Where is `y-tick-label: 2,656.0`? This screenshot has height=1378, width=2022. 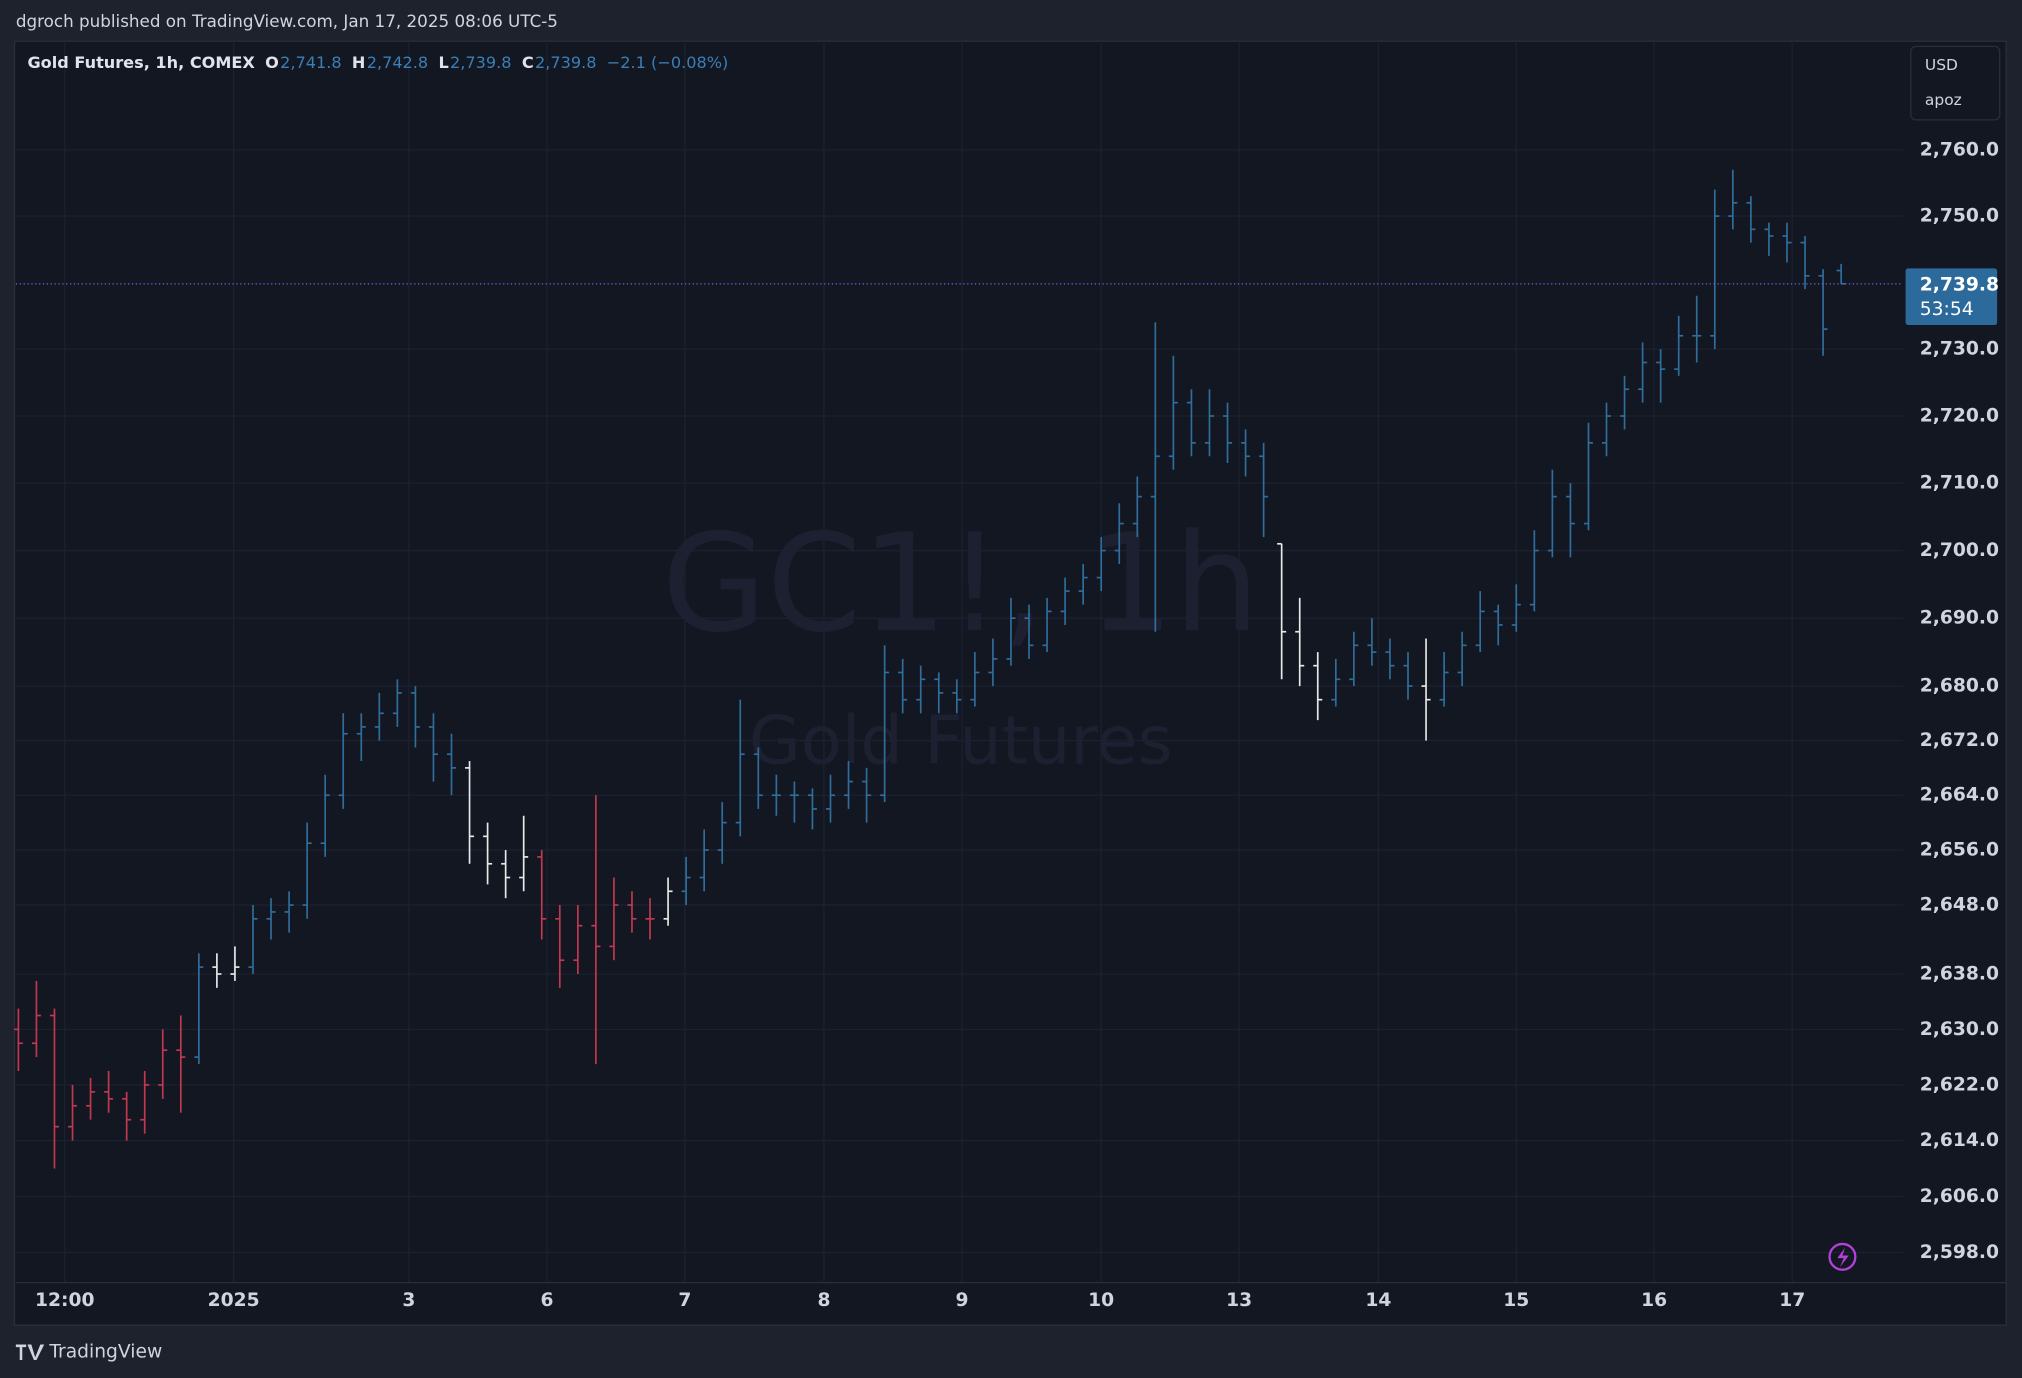
y-tick-label: 2,656.0 is located at coordinates (1959, 850).